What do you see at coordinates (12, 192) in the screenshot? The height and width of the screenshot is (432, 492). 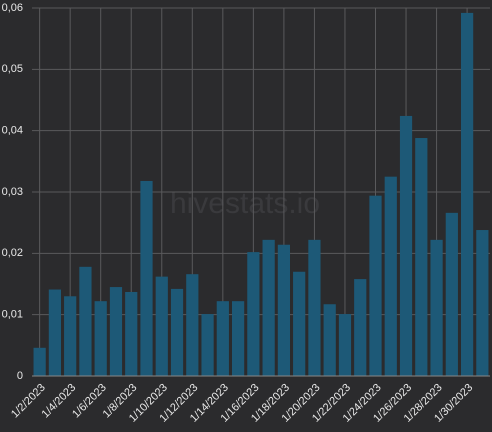 I see `y-tick-label: 0,03` at bounding box center [12, 192].